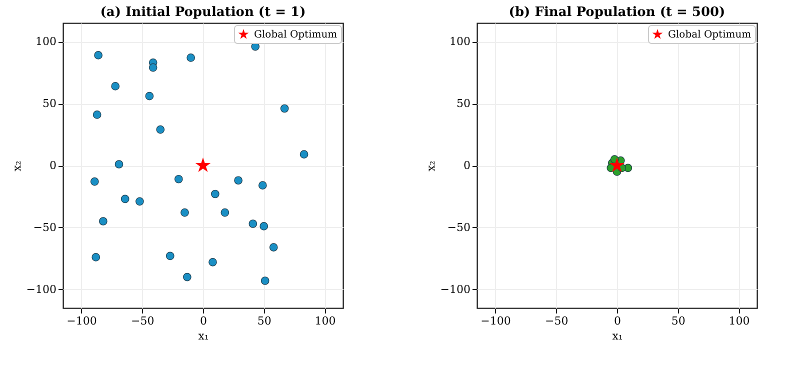 The image size is (796, 369). Describe the element at coordinates (203, 12) in the screenshot. I see `chart-title: (a) Initial Population (t = 1)` at that location.